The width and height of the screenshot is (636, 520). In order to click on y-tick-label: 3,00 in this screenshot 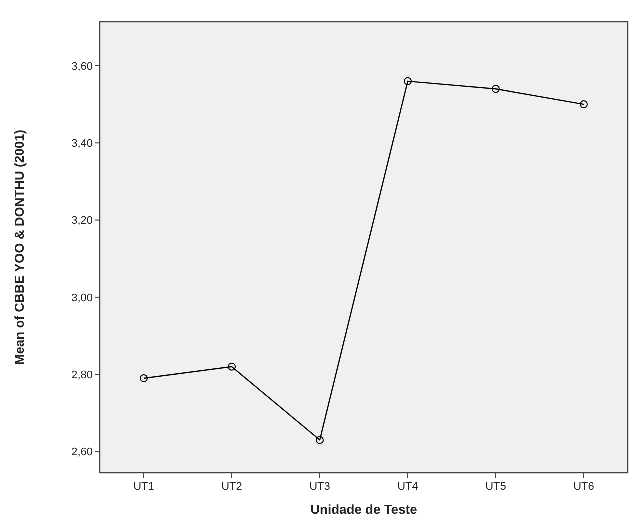, I will do `click(82, 298)`.